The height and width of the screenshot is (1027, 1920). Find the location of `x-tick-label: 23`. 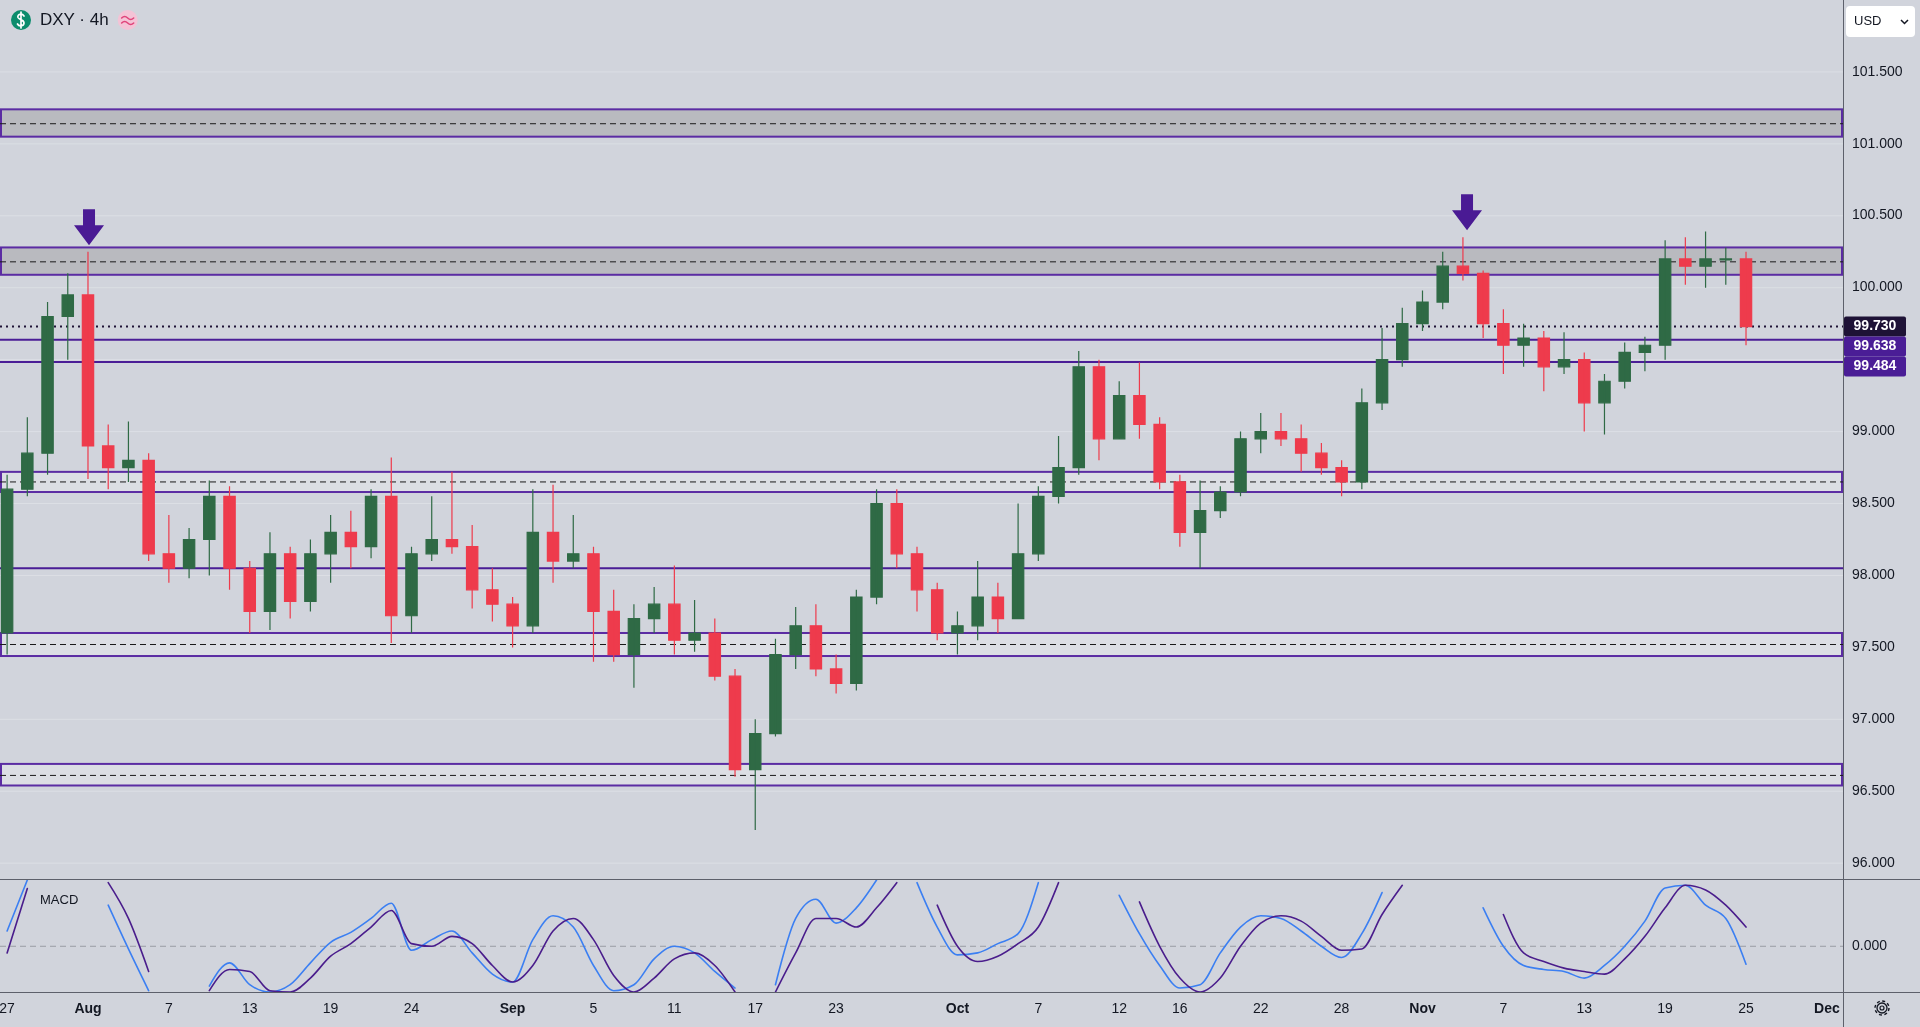

x-tick-label: 23 is located at coordinates (836, 1007).